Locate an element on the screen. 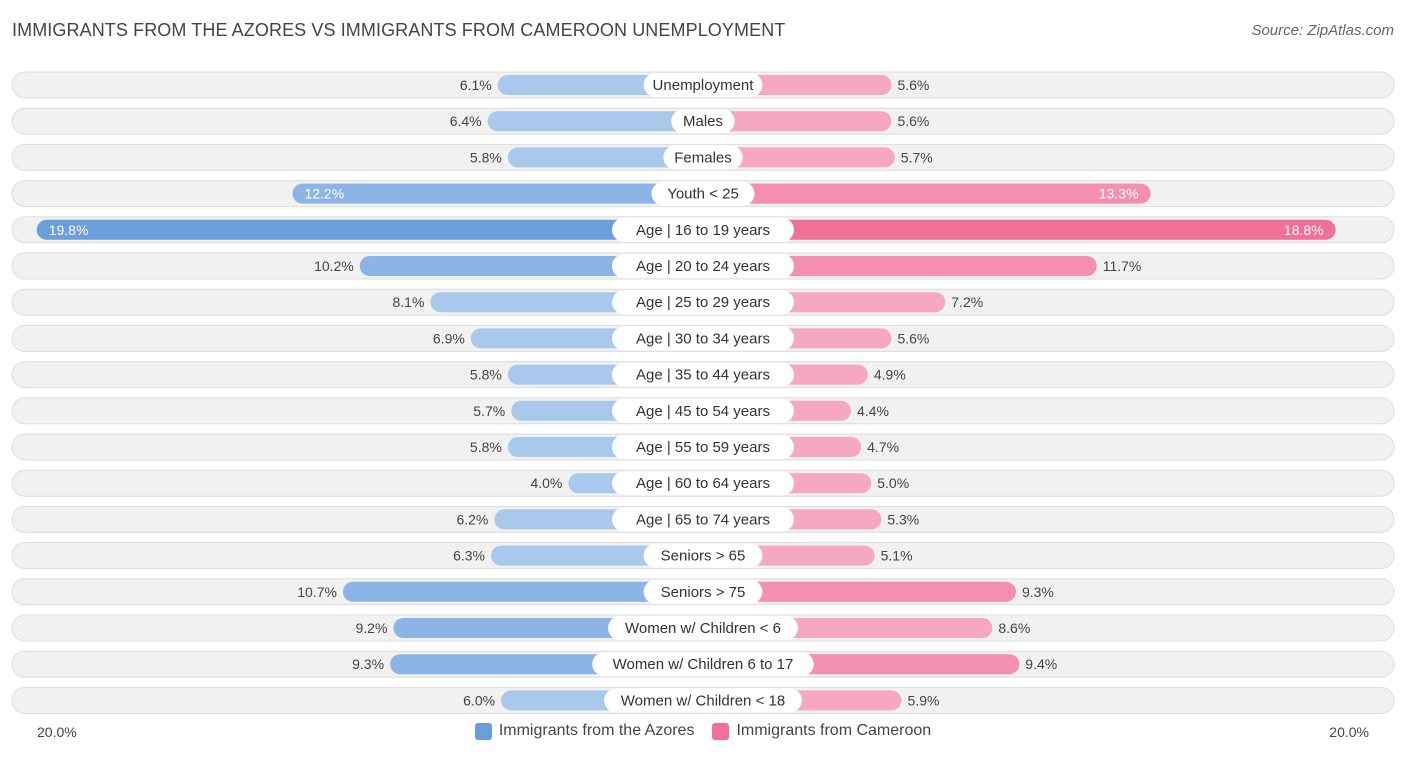 The height and width of the screenshot is (757, 1406). legend-item-cameroon: Immigrants from Cameroon is located at coordinates (821, 731).